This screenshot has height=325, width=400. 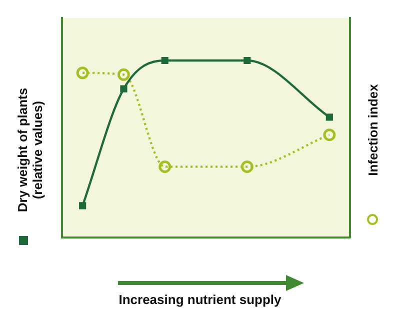 What do you see at coordinates (200, 299) in the screenshot?
I see `x-axis-title: Increasing nutrient supply` at bounding box center [200, 299].